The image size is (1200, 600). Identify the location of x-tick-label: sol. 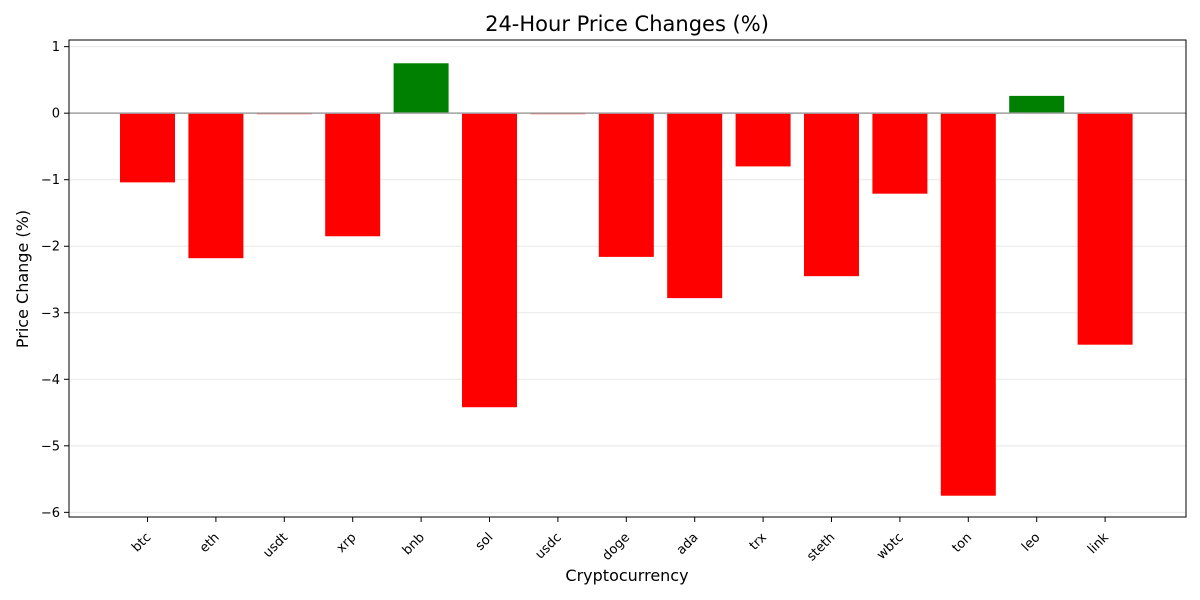
(485, 542).